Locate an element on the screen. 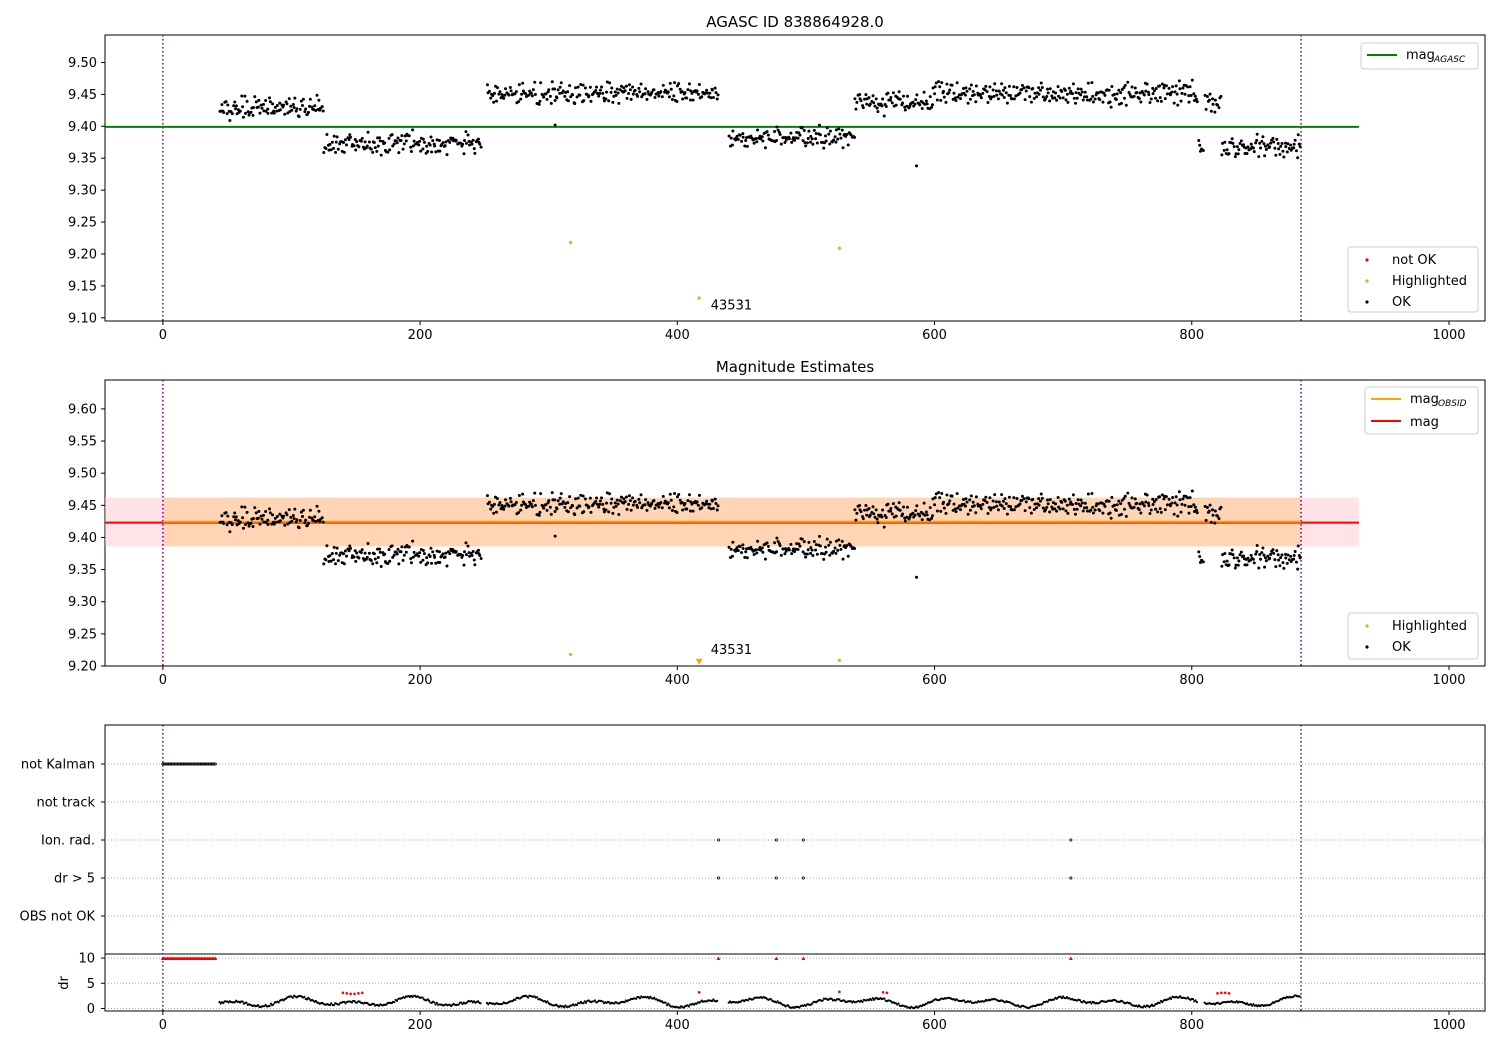 The image size is (1500, 1054). legend-label-not-ok: not OK is located at coordinates (1414, 260).